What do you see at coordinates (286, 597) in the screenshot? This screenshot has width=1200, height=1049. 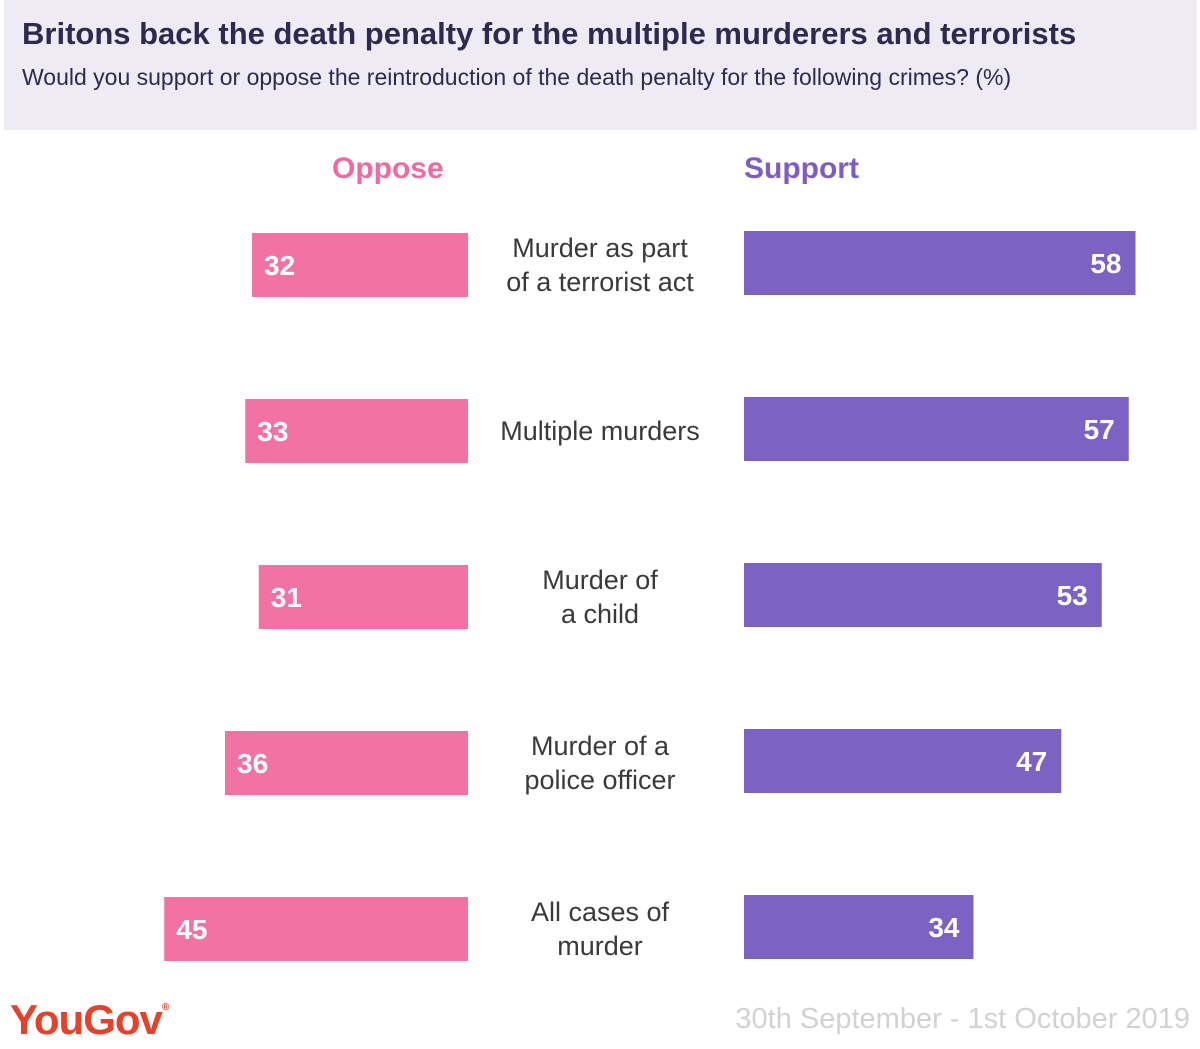 I see `oppose-value-label: 31` at bounding box center [286, 597].